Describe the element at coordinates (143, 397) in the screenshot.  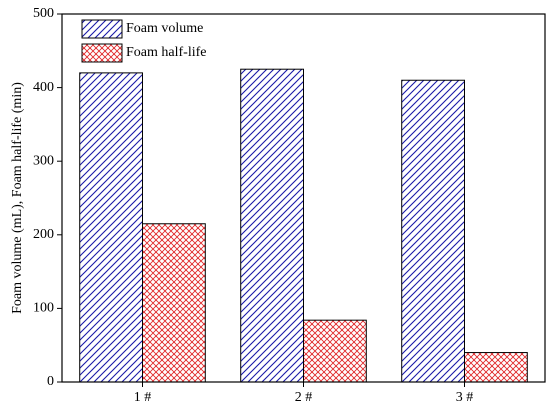
I see `x-tick-label: 1 #` at that location.